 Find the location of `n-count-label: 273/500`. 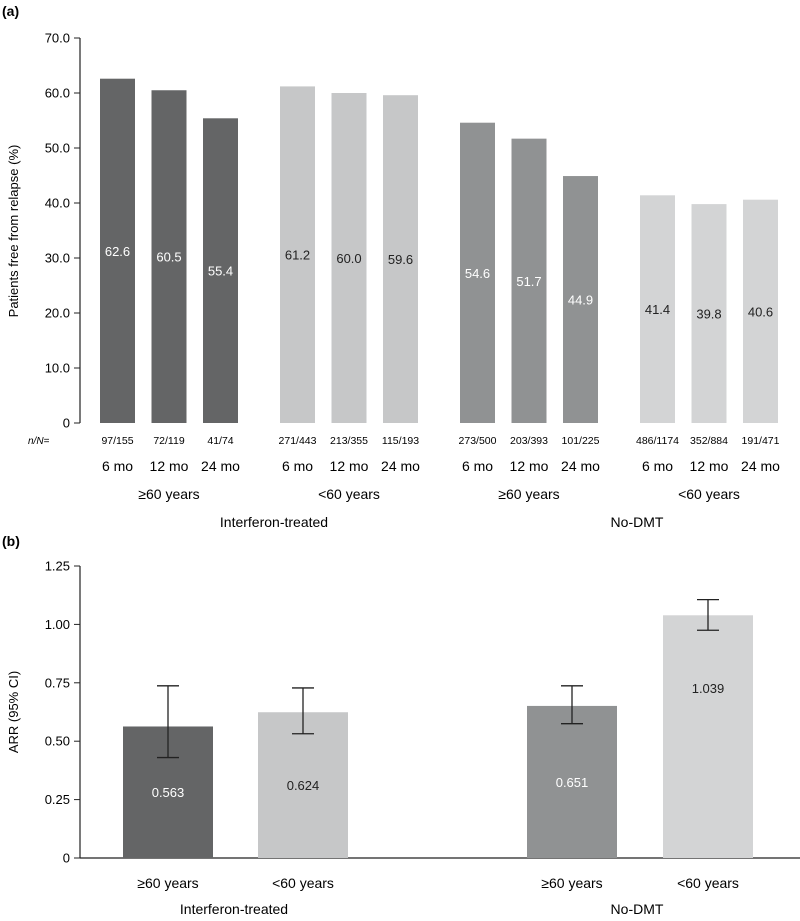

n-count-label: 273/500 is located at coordinates (478, 441).